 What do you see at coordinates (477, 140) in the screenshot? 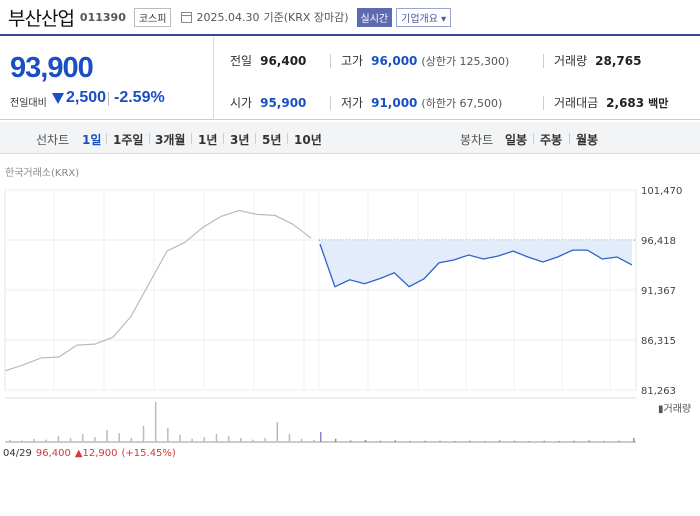
I see `candle-chart-label: 봉차트` at bounding box center [477, 140].